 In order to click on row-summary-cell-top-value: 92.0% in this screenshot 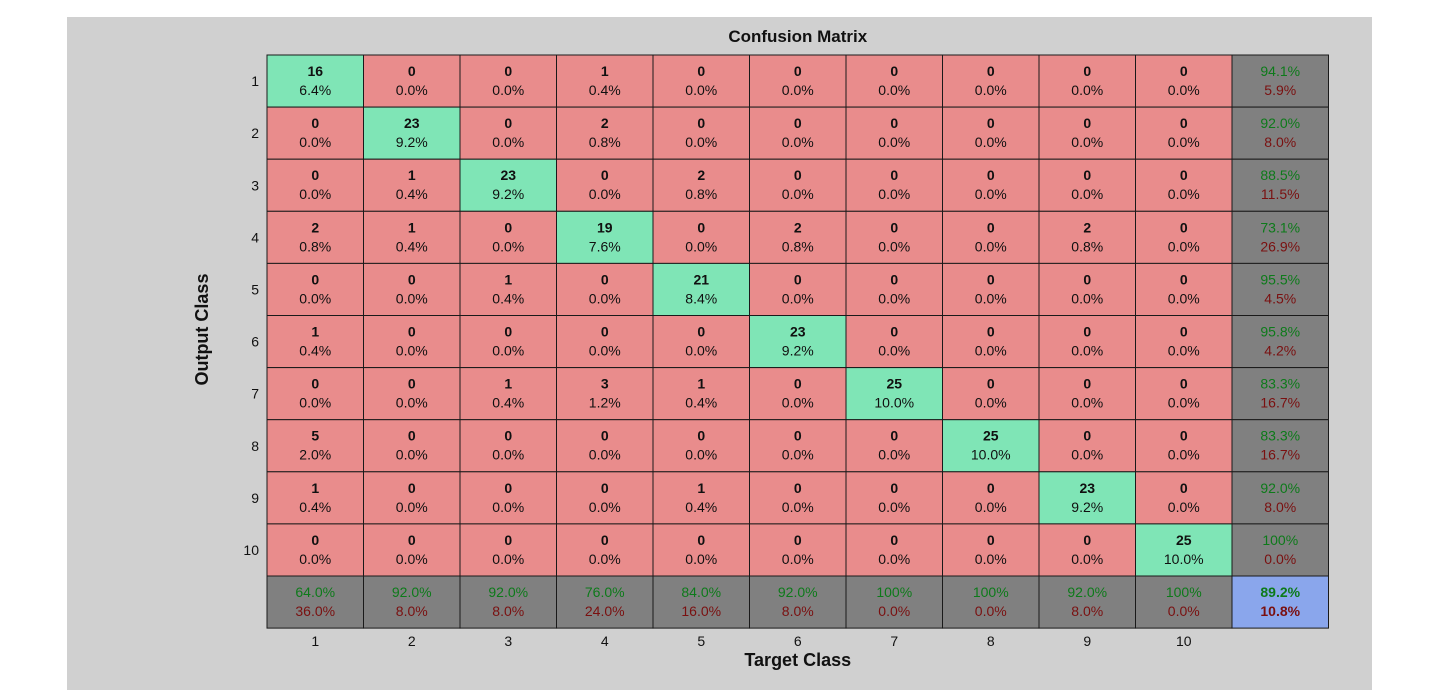, I will do `click(1280, 123)`.